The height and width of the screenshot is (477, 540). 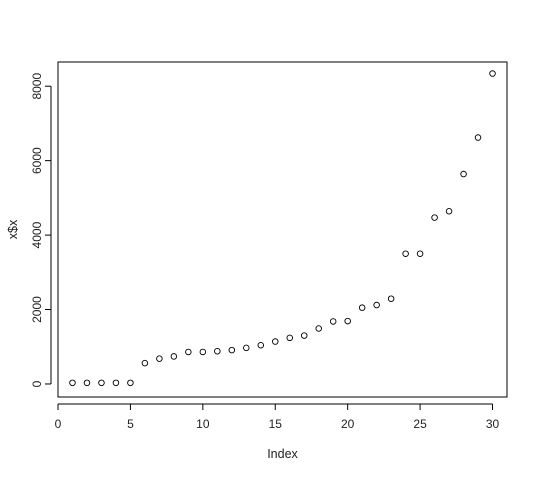 What do you see at coordinates (203, 424) in the screenshot?
I see `x-tick-label: 10` at bounding box center [203, 424].